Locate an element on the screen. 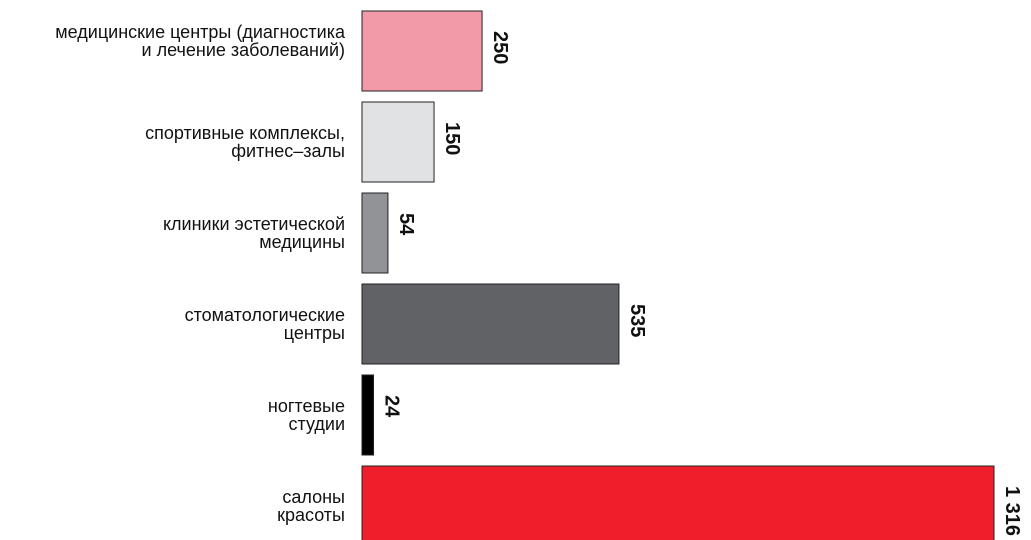 This screenshot has width=1031, height=540. category-label-5: салоны красоты is located at coordinates (311, 506).